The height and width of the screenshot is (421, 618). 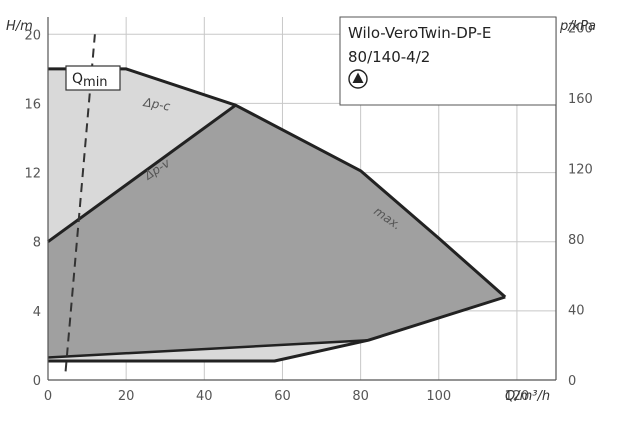 What do you see at coordinates (90, 80) in the screenshot?
I see `qmin-label: Qmin` at bounding box center [90, 80].